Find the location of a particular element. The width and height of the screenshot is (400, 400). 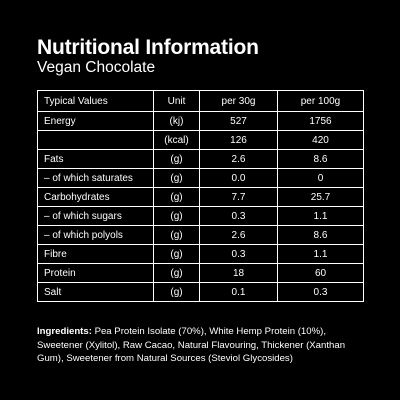

table-header-row: Typical Values Unit per 30g per 100g is located at coordinates (200, 101).